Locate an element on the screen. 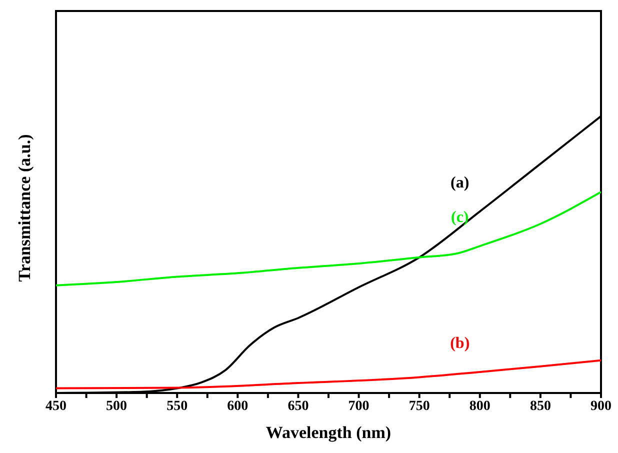 Image resolution: width=618 pixels, height=453 pixels. x-tick-label: 600 is located at coordinates (237, 406).